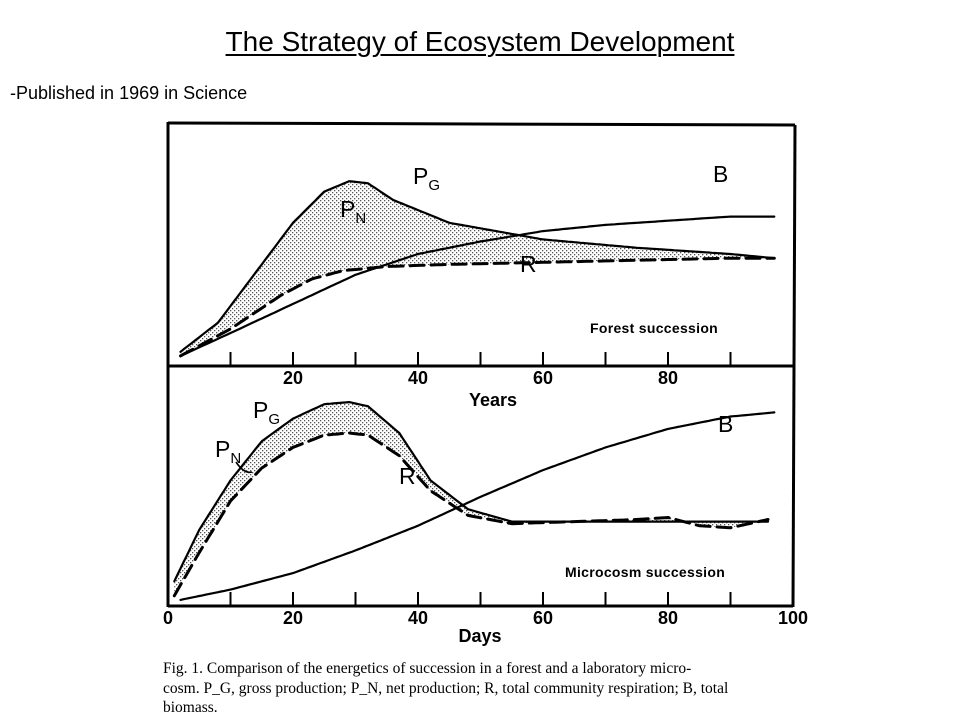  What do you see at coordinates (493, 400) in the screenshot?
I see `x-axis-label: Years` at bounding box center [493, 400].